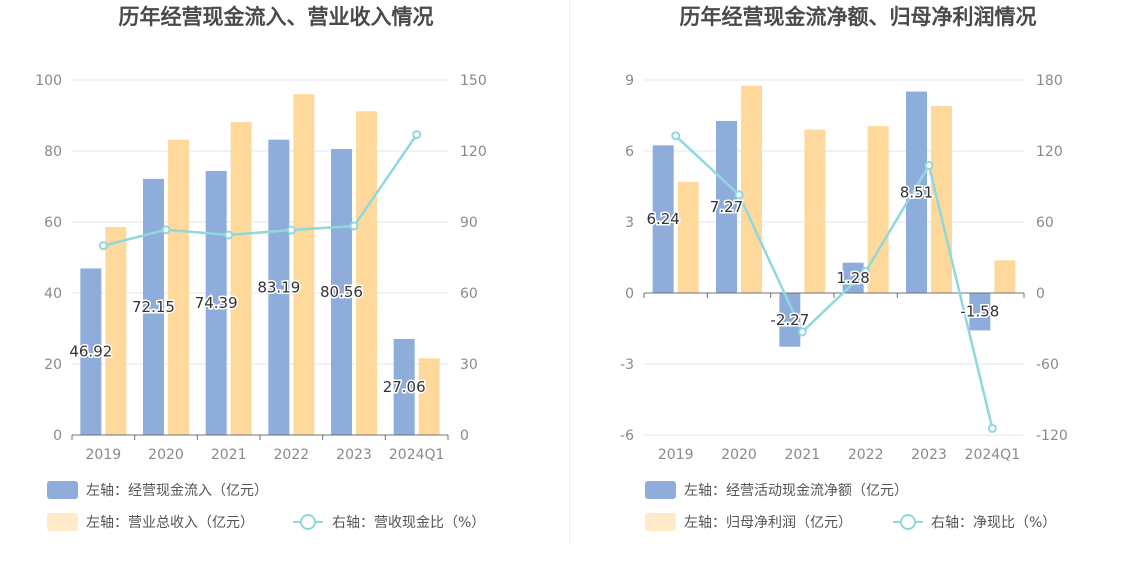 This screenshot has height=586, width=1134. Describe the element at coordinates (53, 152) in the screenshot. I see `y-left-tick-label: 80` at that location.